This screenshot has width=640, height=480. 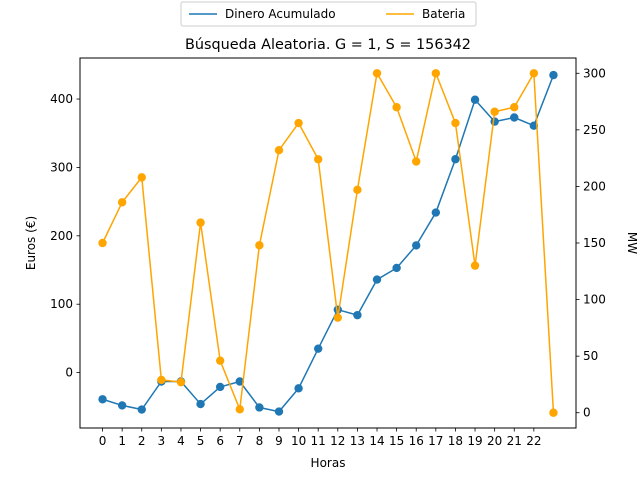 What do you see at coordinates (594, 130) in the screenshot?
I see `right-y-tick-label: 250` at bounding box center [594, 130].